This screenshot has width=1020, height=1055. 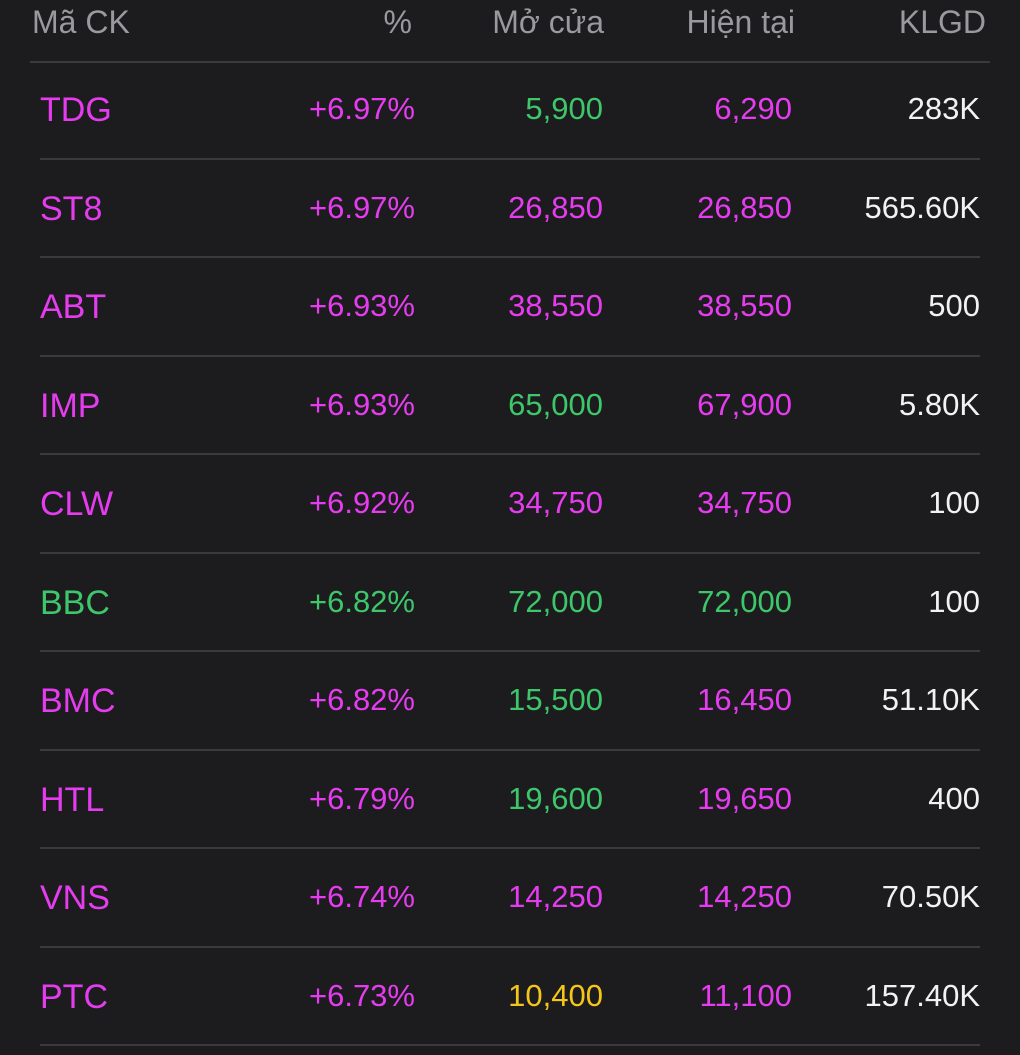 I want to click on header-percent: %, so click(x=397, y=22).